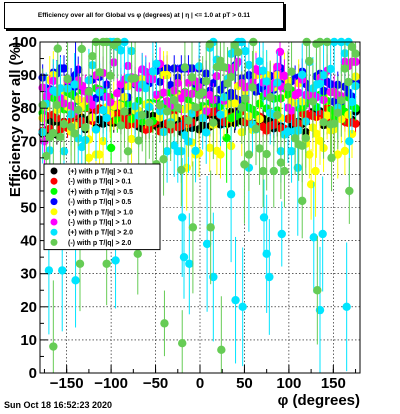 This screenshot has width=400, height=414. What do you see at coordinates (24, 42) in the screenshot?
I see `y-tick-label: 100` at bounding box center [24, 42].